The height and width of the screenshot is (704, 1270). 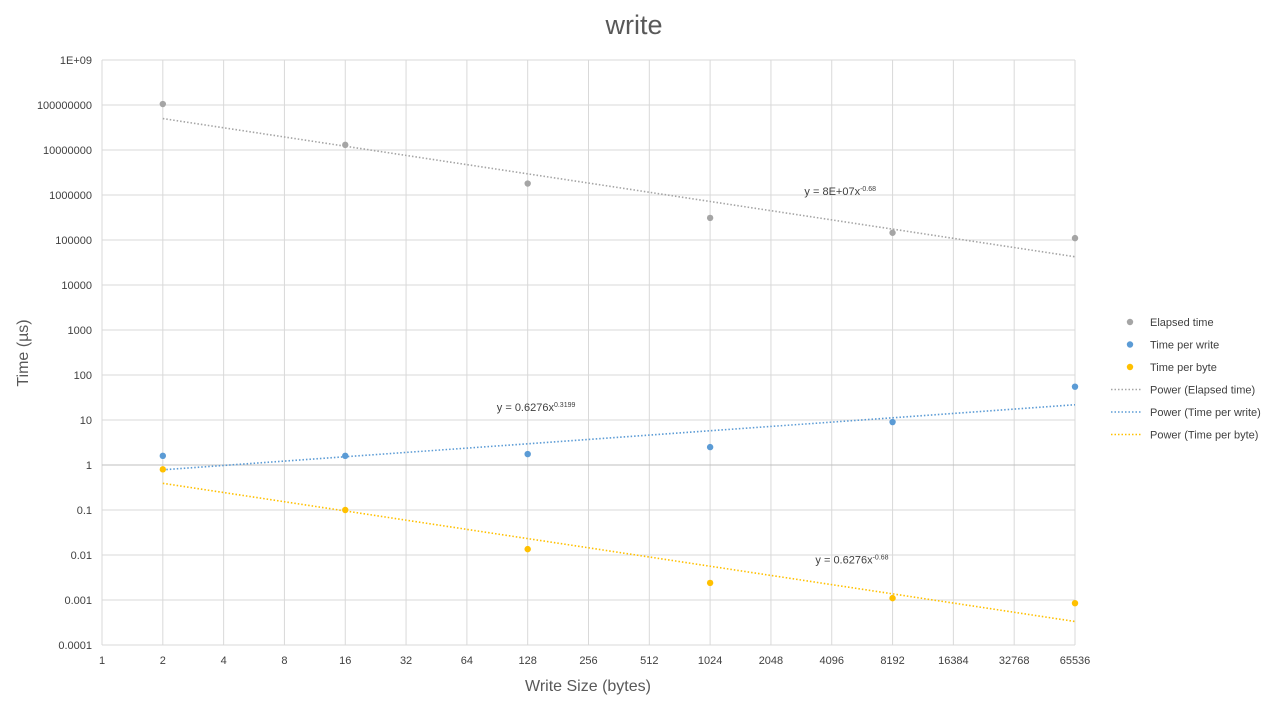 I want to click on legend-label: Power (Elapsed time), so click(x=1202, y=391).